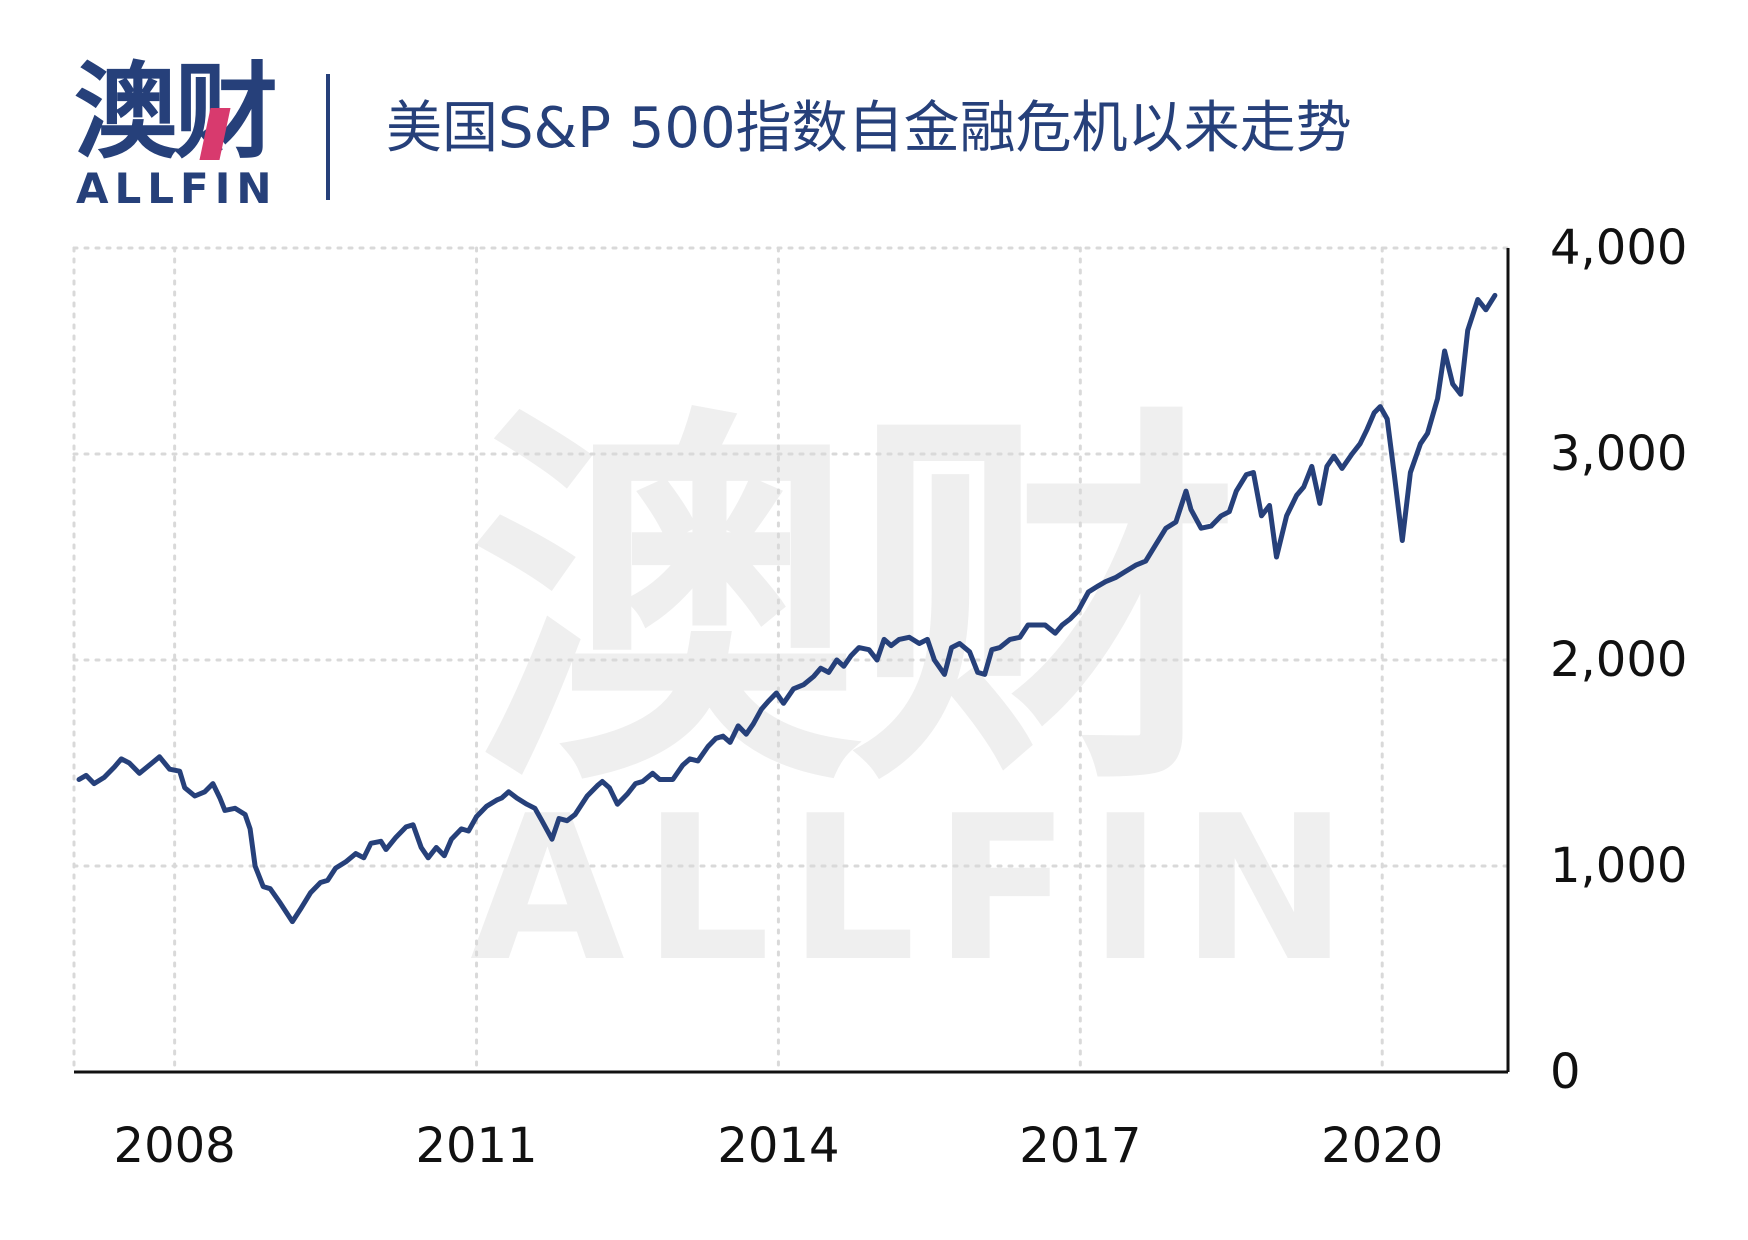 The image size is (1748, 1240). I want to click on x-tick-label: 2014, so click(778, 1146).